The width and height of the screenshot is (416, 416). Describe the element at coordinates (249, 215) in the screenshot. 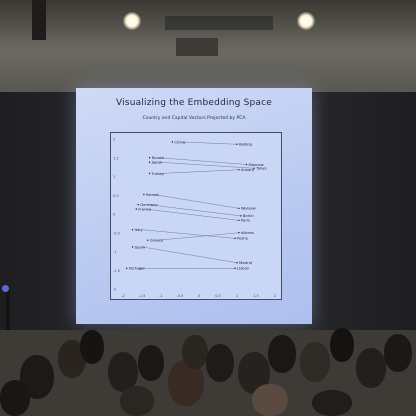

I see `point-label: Berlin` at that location.